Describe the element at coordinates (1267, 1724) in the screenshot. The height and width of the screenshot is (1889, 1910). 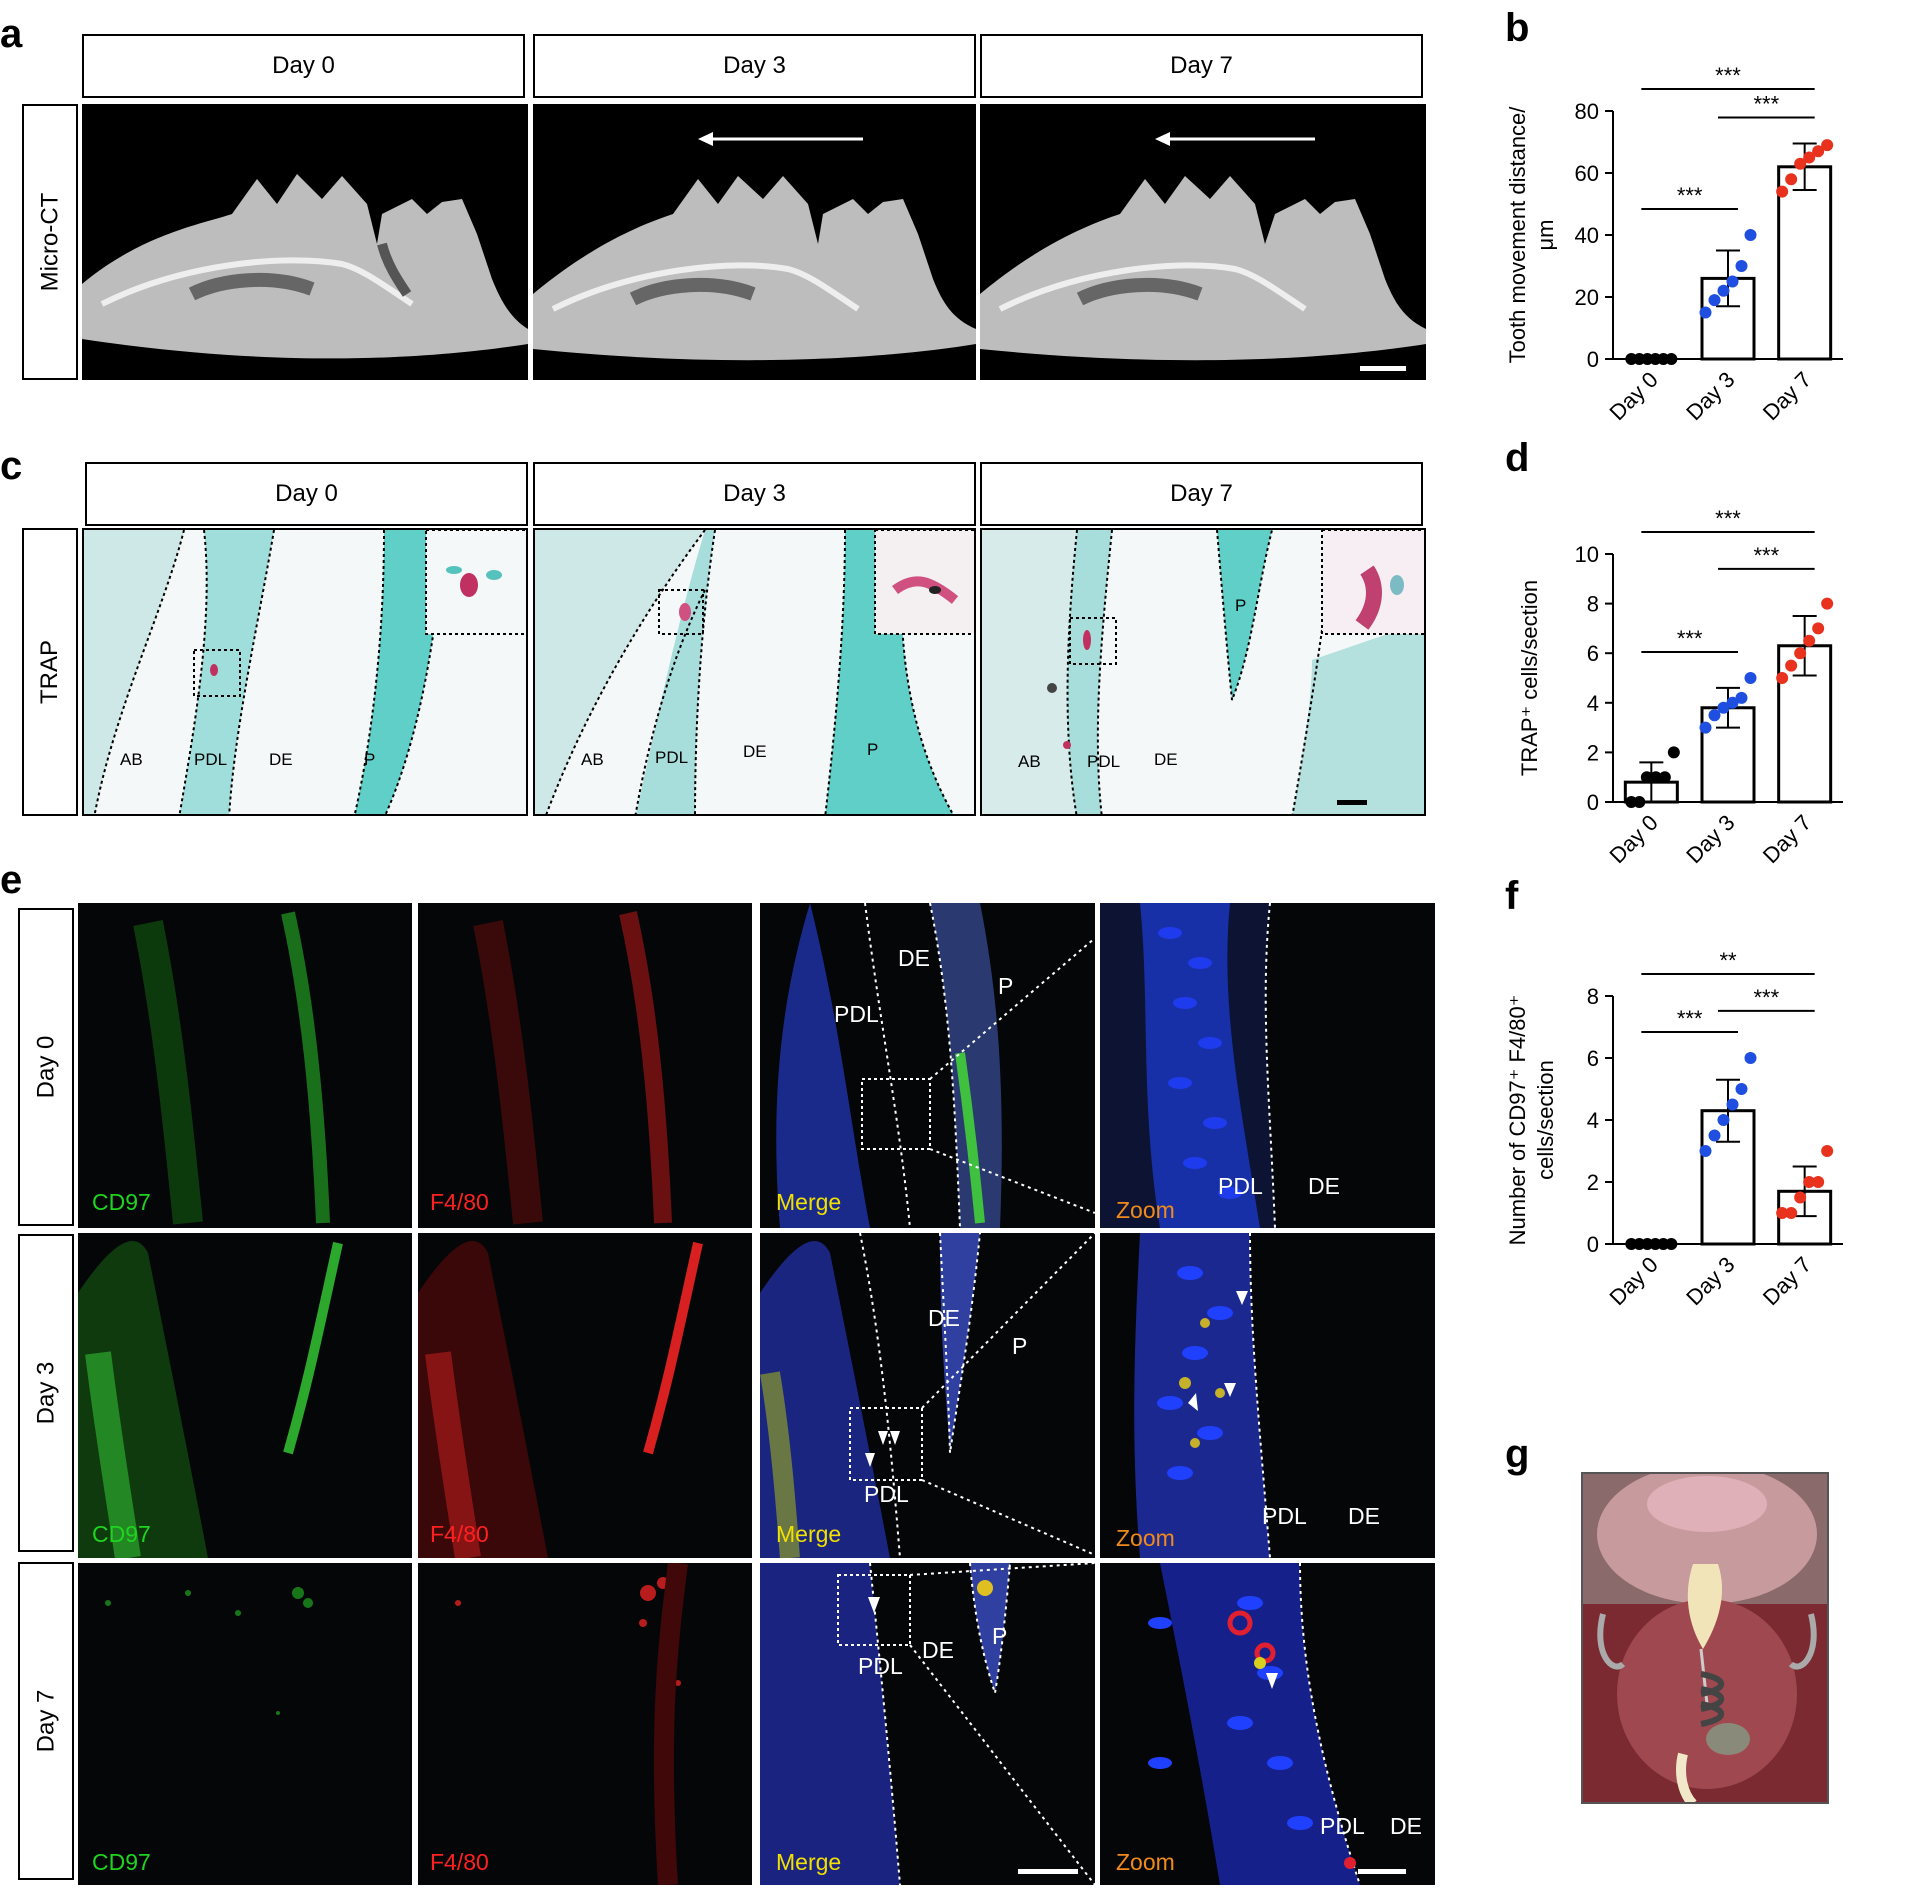
I see `fluor-zoom-day7: PDL DE Zoom` at that location.